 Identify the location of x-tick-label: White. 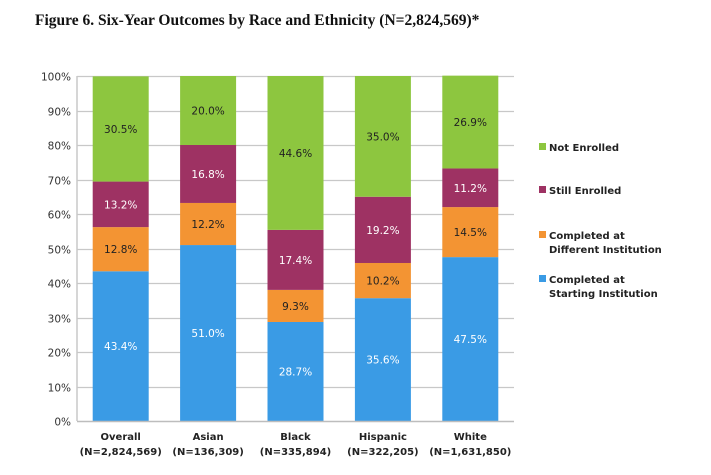
(470, 437).